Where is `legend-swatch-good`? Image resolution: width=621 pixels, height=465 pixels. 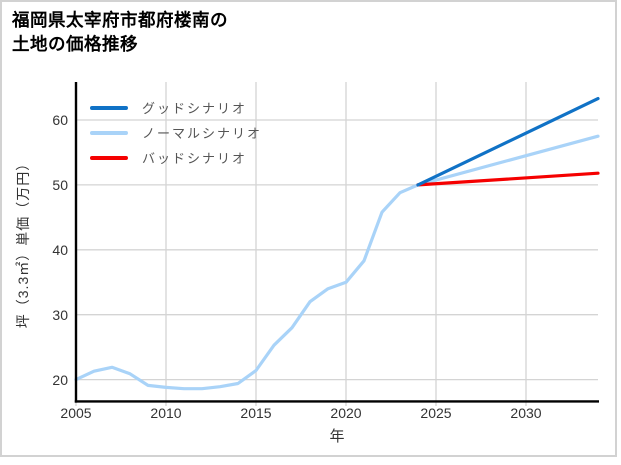 legend-swatch-good is located at coordinates (109, 107).